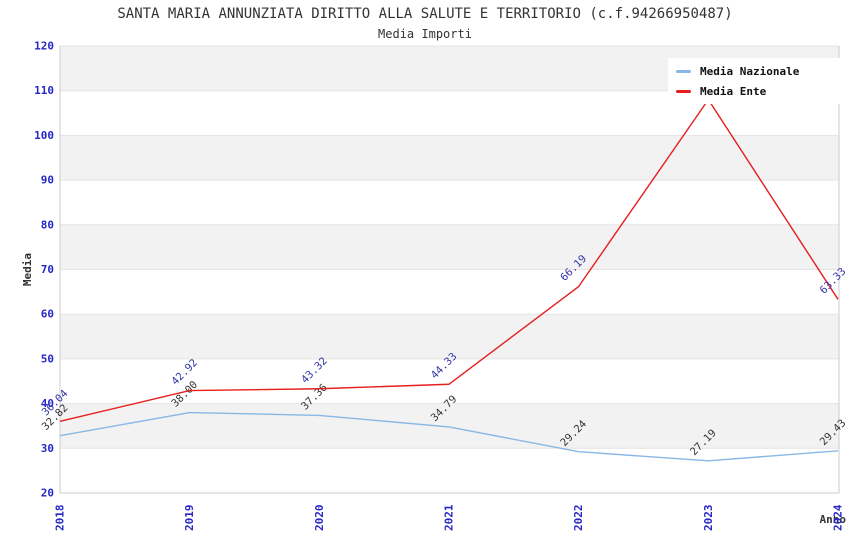 The width and height of the screenshot is (850, 550). I want to click on x-tick-label: 2024, so click(838, 517).